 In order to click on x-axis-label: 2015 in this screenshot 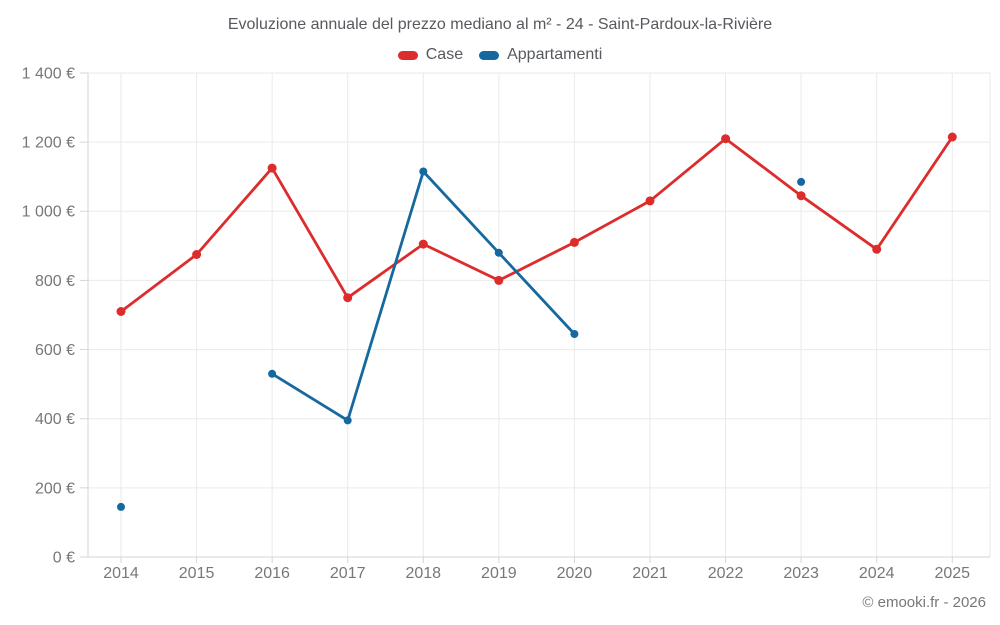, I will do `click(197, 573)`.